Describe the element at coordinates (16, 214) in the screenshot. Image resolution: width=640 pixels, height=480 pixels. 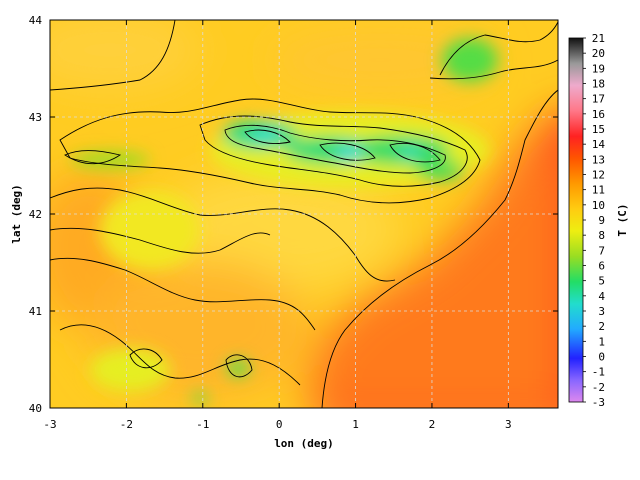
I see `y-axis-label: lat (deg)` at that location.